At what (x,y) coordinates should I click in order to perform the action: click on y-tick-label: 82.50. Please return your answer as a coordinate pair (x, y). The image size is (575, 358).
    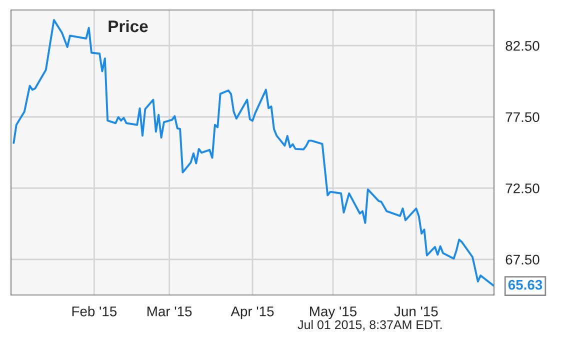
    Looking at the image, I should click on (523, 45).